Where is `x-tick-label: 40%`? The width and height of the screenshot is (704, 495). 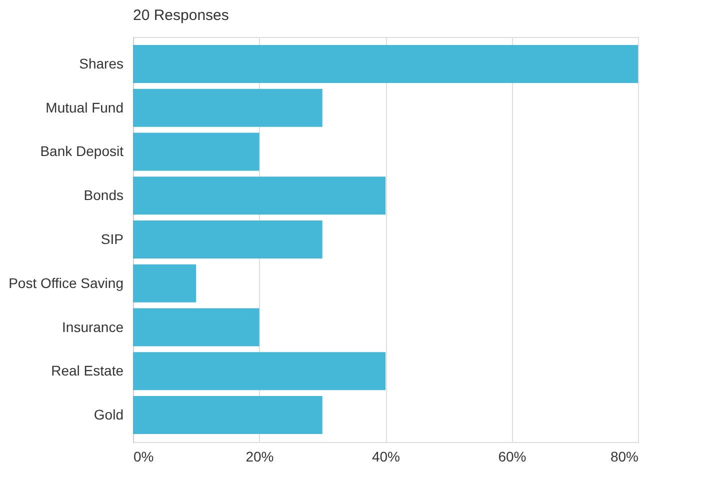
x-tick-label: 40% is located at coordinates (386, 456).